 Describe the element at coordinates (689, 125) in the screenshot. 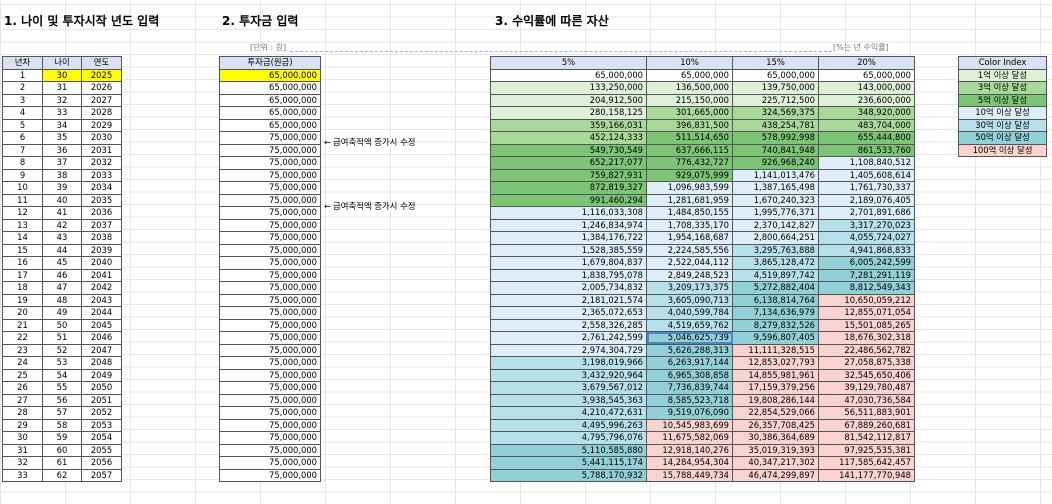

I see `asset-cell: 396,831,500` at that location.